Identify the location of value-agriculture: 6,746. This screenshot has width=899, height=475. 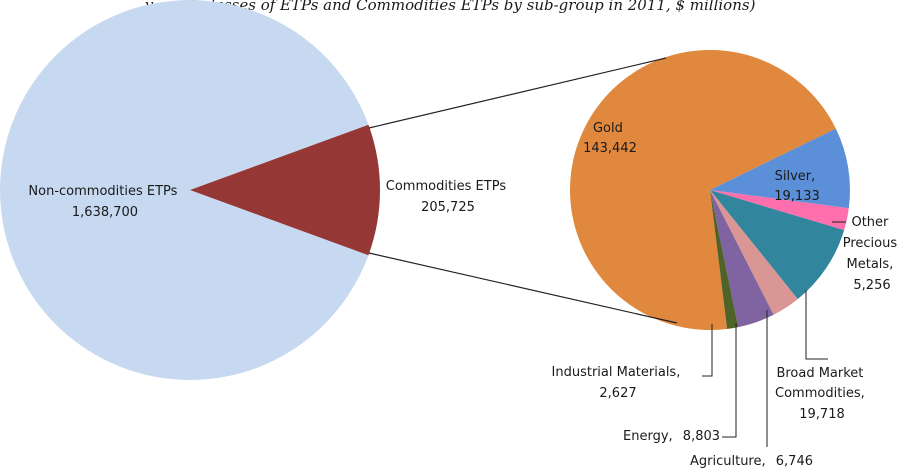
(794, 461).